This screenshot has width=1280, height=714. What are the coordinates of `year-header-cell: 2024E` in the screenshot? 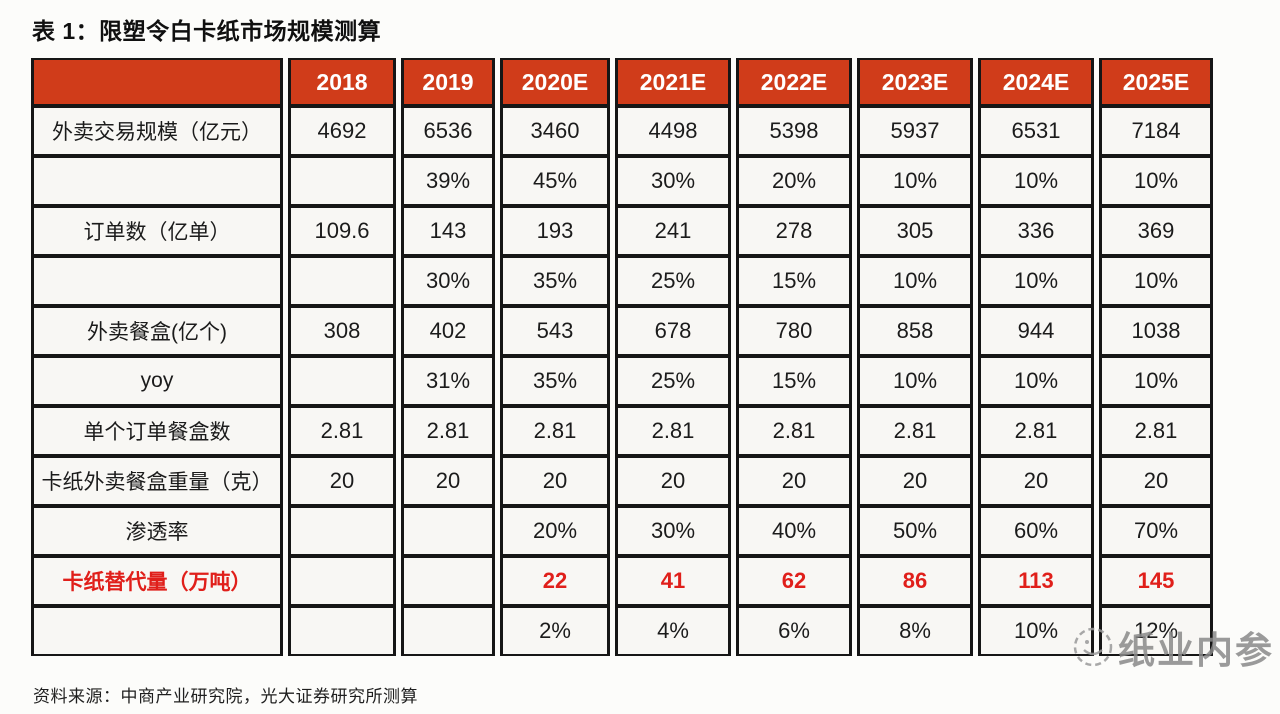 It's located at (1036, 82).